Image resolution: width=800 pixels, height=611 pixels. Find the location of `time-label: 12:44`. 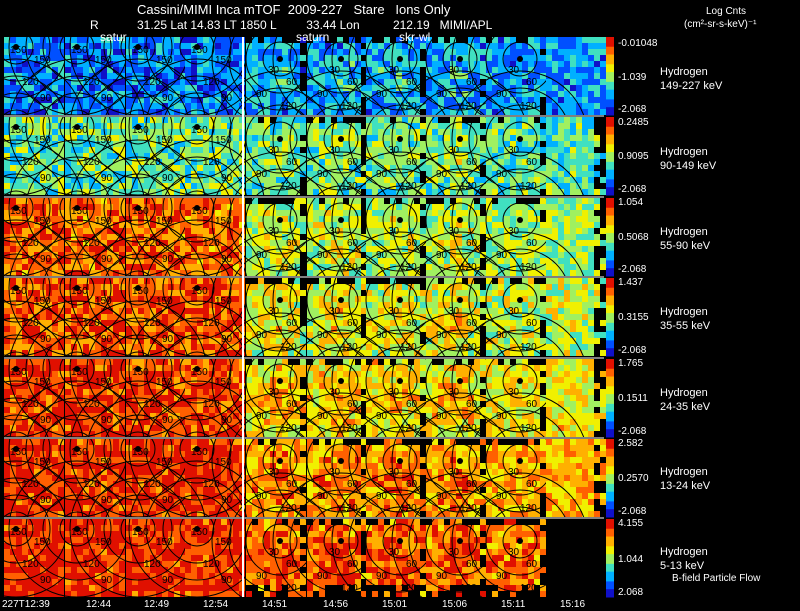

time-label: 12:44 is located at coordinates (98, 604).